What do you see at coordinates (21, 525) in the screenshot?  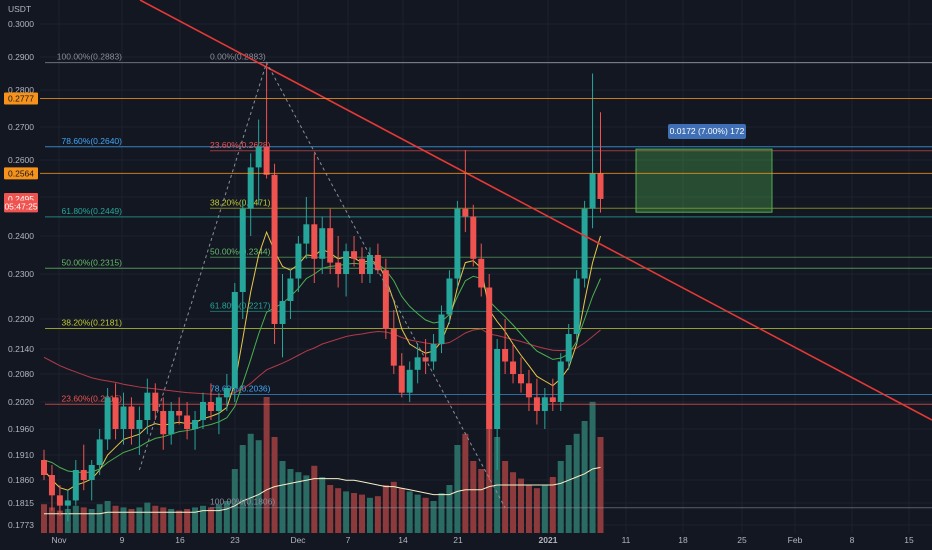 I see `price-tick-label: 0.1773` at bounding box center [21, 525].